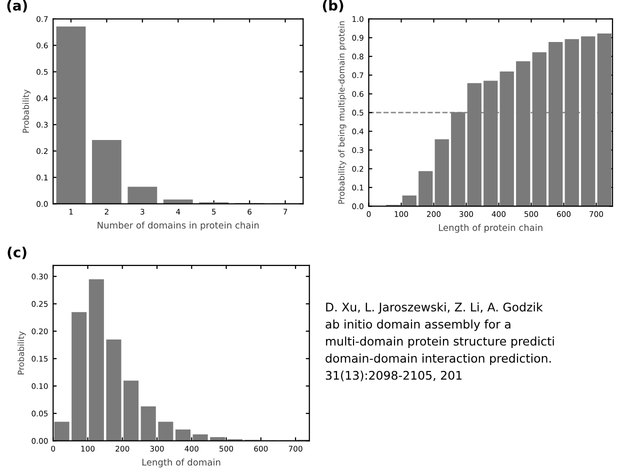  Describe the element at coordinates (178, 226) in the screenshot. I see `x-axis-title: Number of domains in protein chain` at that location.